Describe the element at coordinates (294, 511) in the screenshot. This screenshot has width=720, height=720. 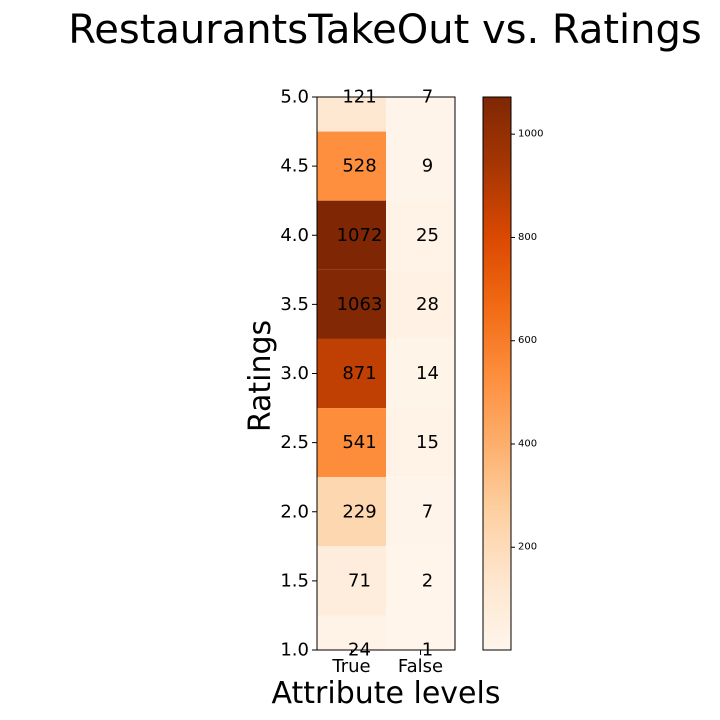
I see `y-tick-label: 2.0` at that location.